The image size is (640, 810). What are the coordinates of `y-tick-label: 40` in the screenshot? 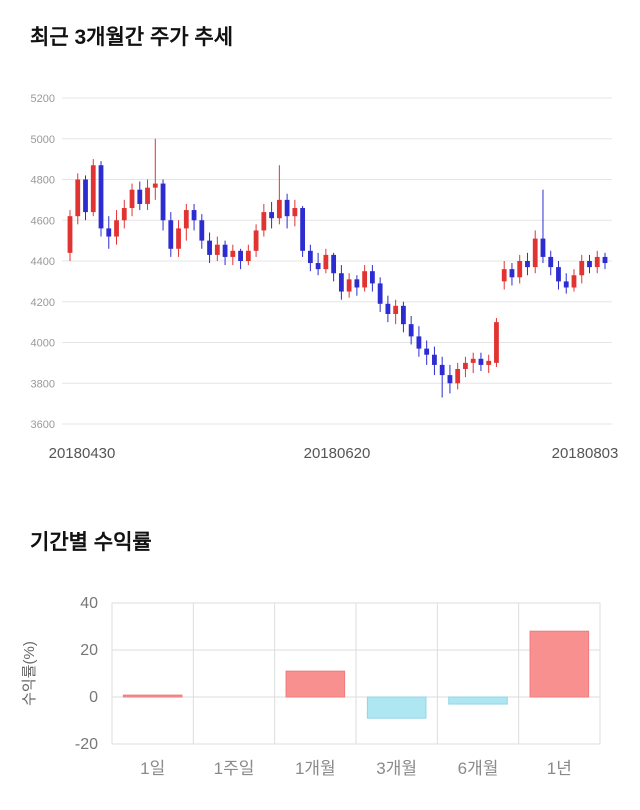 It's located at (89, 603).